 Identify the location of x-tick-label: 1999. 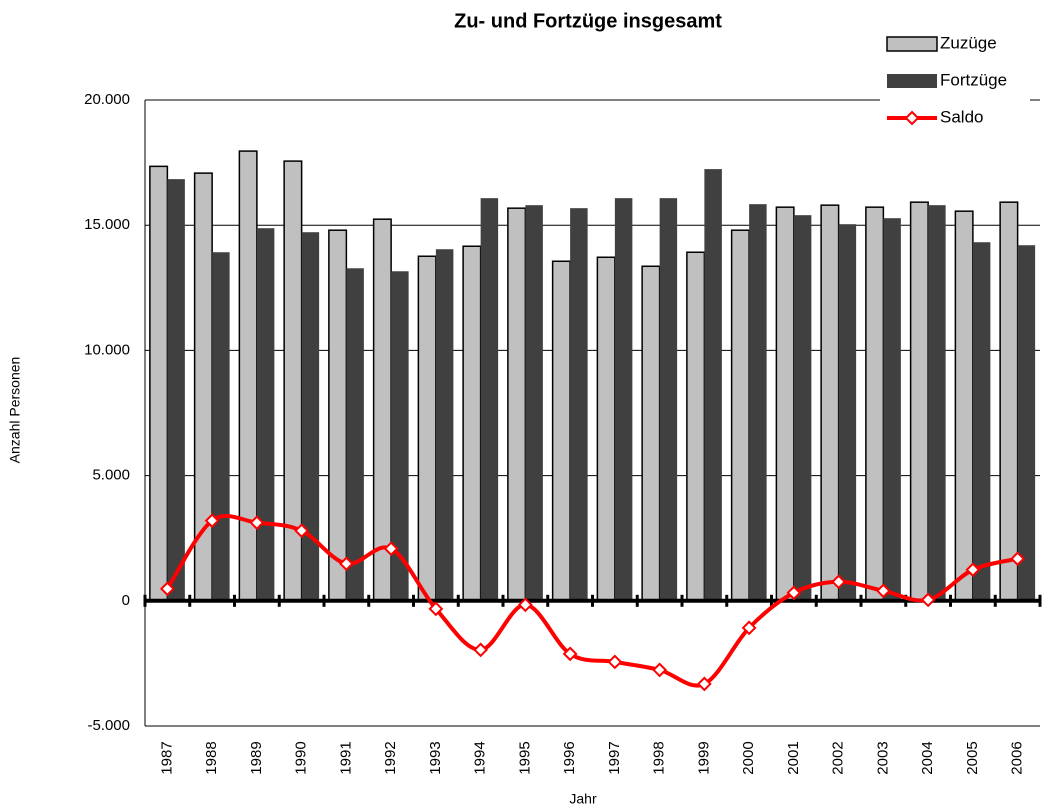
(703, 757).